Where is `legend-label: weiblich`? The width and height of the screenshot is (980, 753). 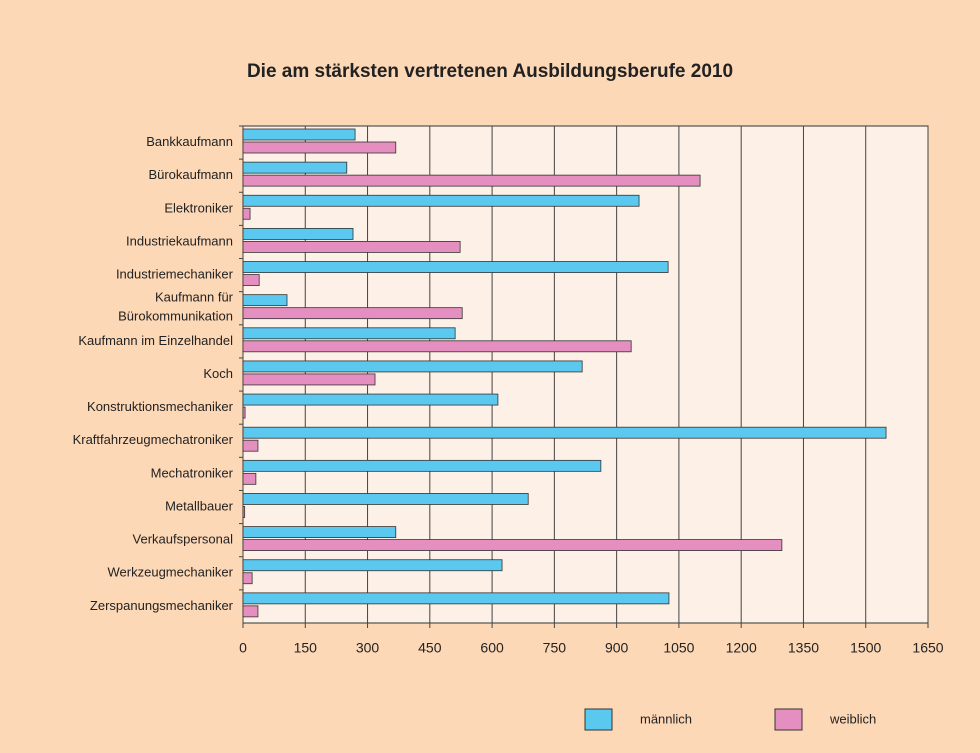
legend-label: weiblich is located at coordinates (852, 718).